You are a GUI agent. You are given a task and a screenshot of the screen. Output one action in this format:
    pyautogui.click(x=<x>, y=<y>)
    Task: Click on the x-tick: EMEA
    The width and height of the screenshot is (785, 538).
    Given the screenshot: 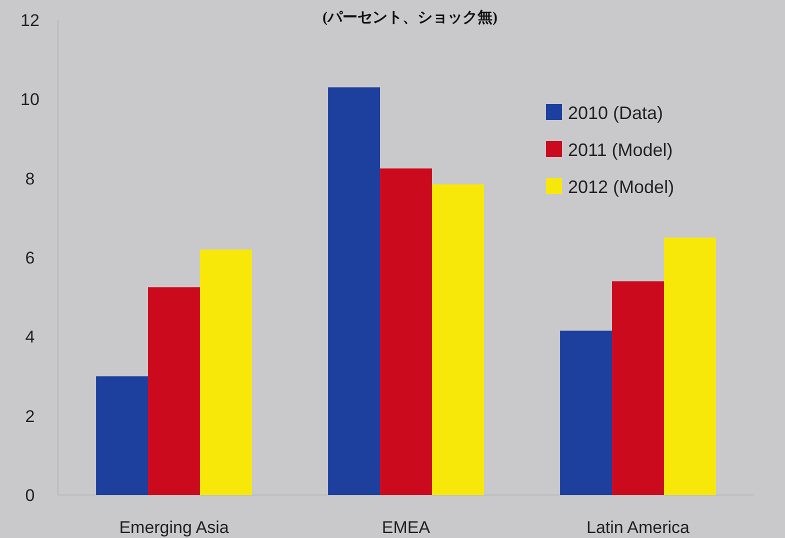 What is the action you would take?
    pyautogui.click(x=406, y=527)
    